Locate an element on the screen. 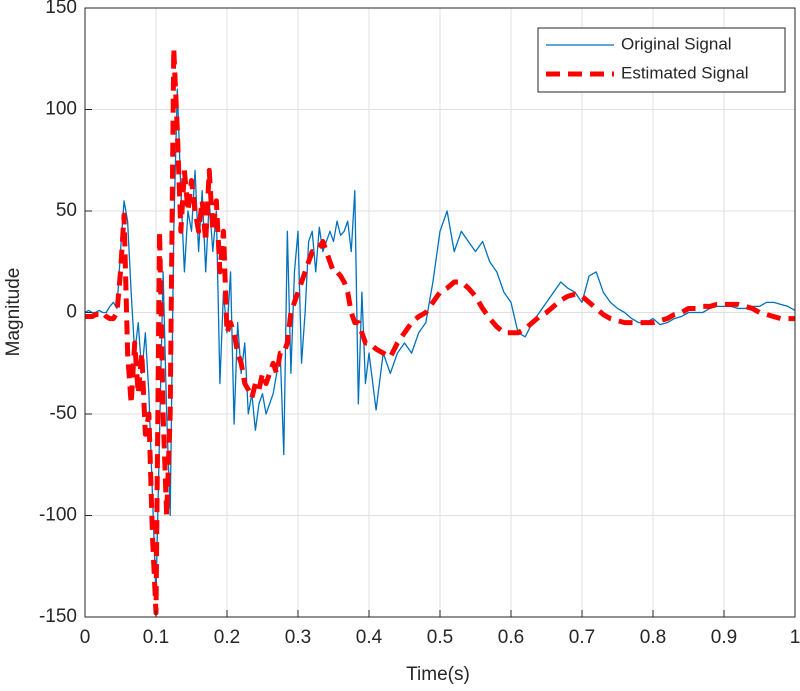  x-tick-label: 0.2 is located at coordinates (227, 637).